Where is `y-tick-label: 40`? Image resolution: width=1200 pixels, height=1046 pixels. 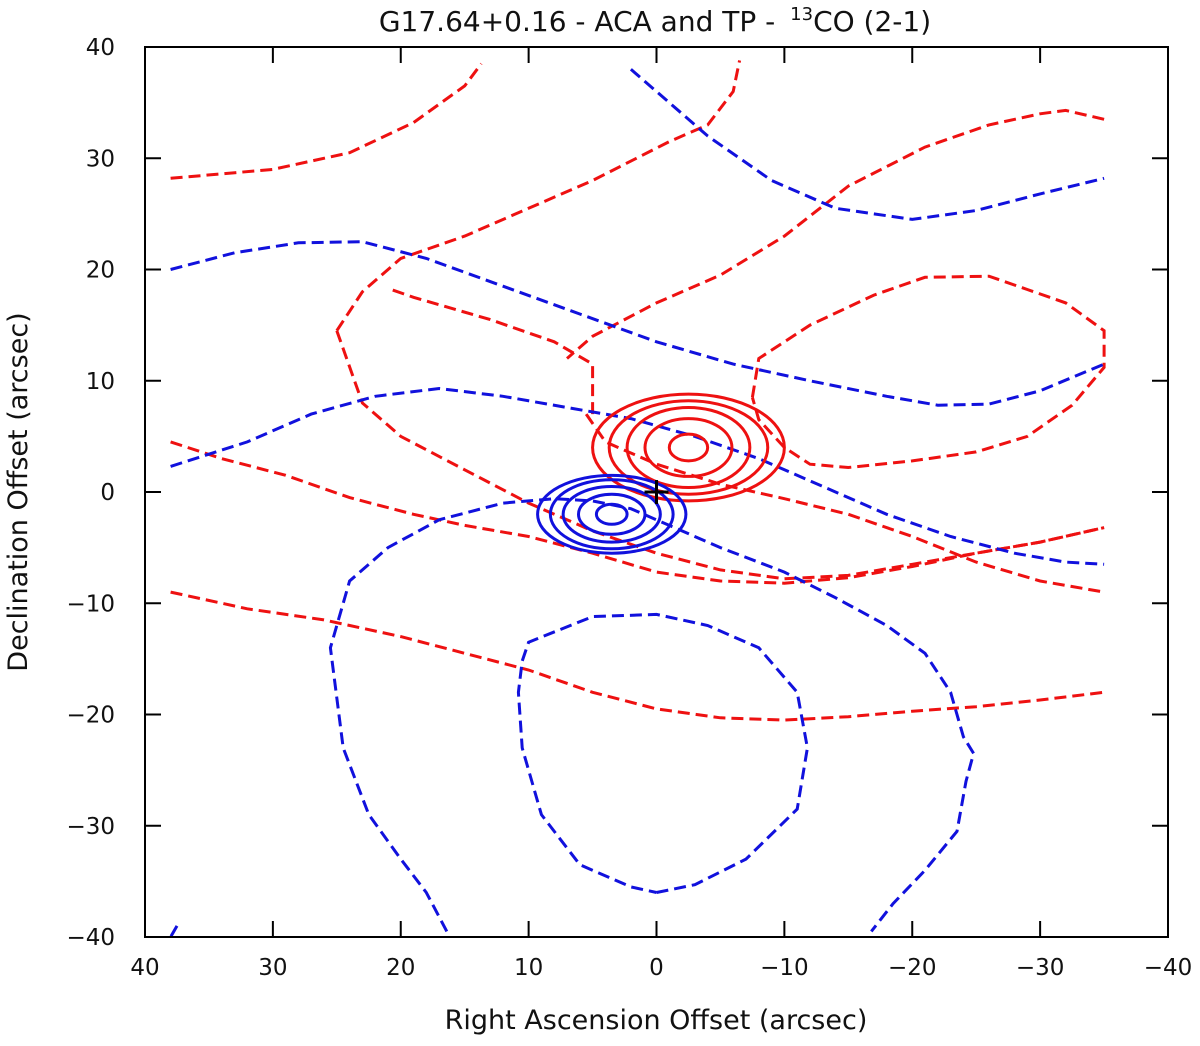
y-tick-label: 40 is located at coordinates (100, 48).